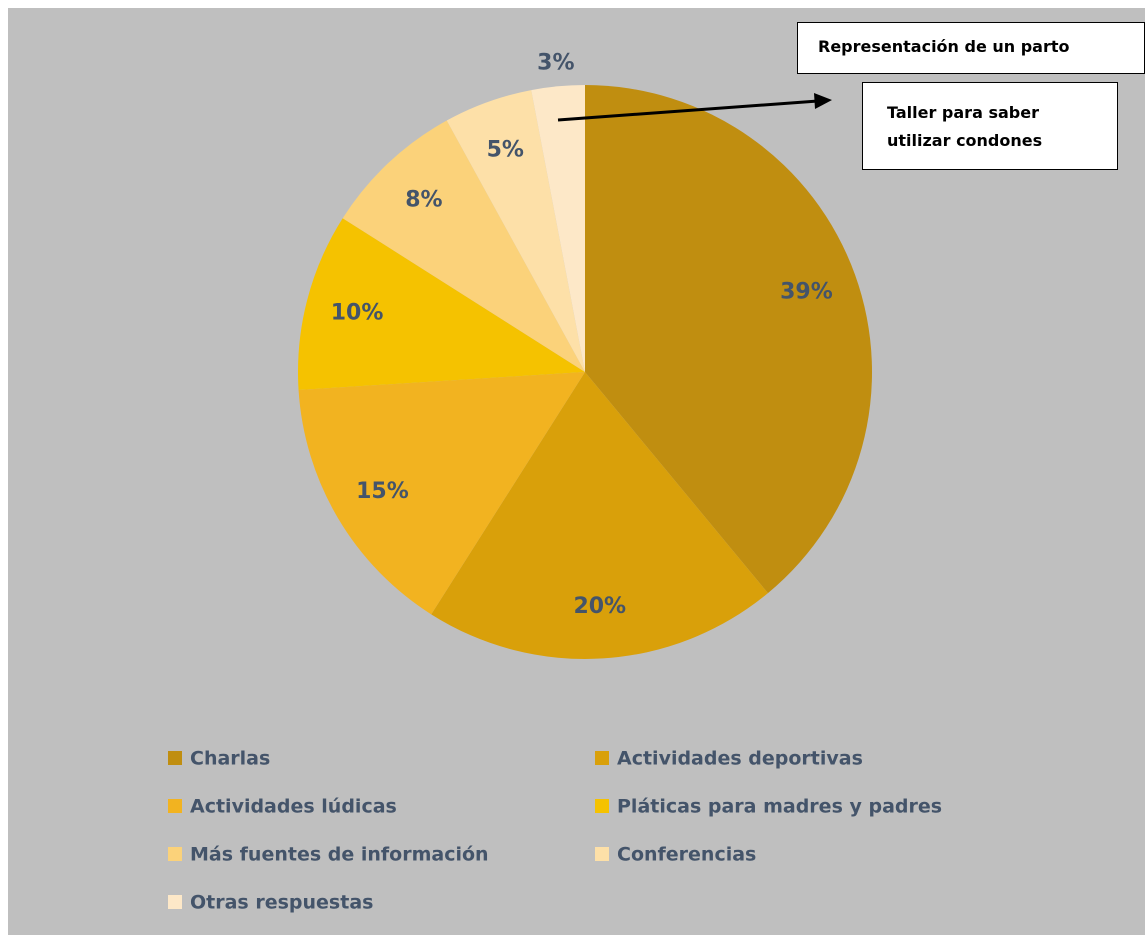  What do you see at coordinates (423, 199) in the screenshot?
I see `data-label: 8%` at bounding box center [423, 199].